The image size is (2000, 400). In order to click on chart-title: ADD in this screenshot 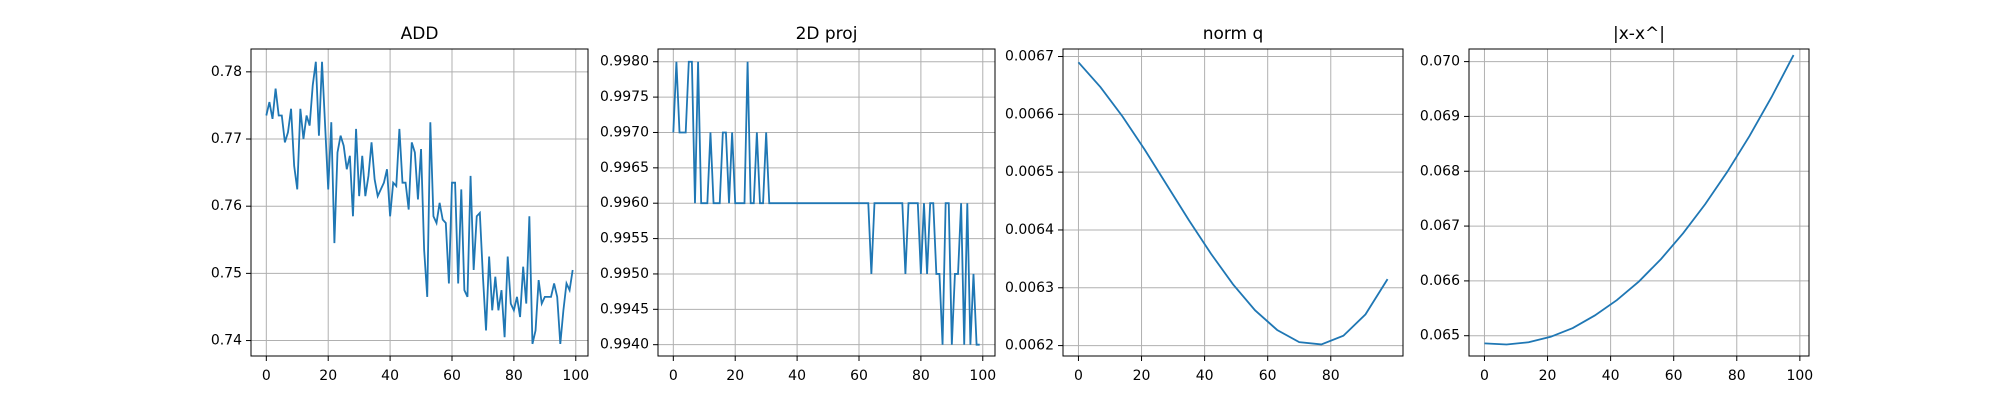, I will do `click(420, 34)`.